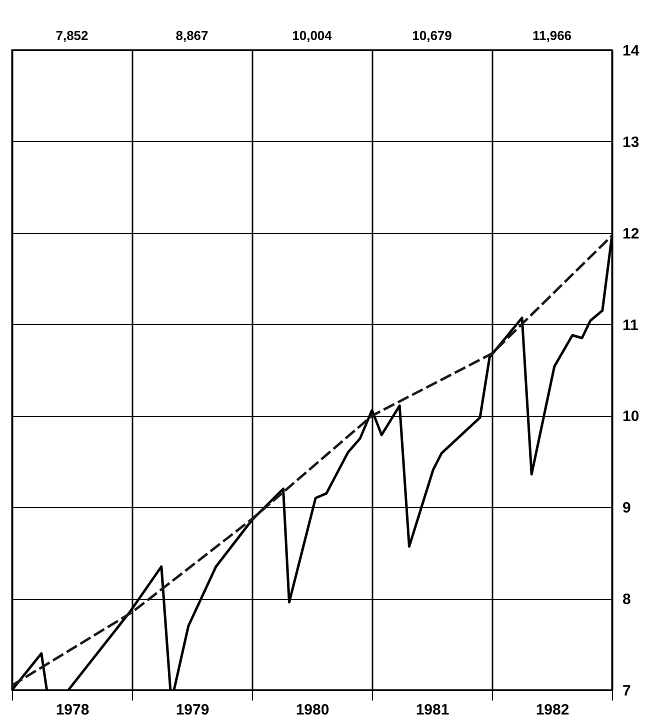 The image size is (664, 719). I want to click on x-tick-label: 1979, so click(193, 710).